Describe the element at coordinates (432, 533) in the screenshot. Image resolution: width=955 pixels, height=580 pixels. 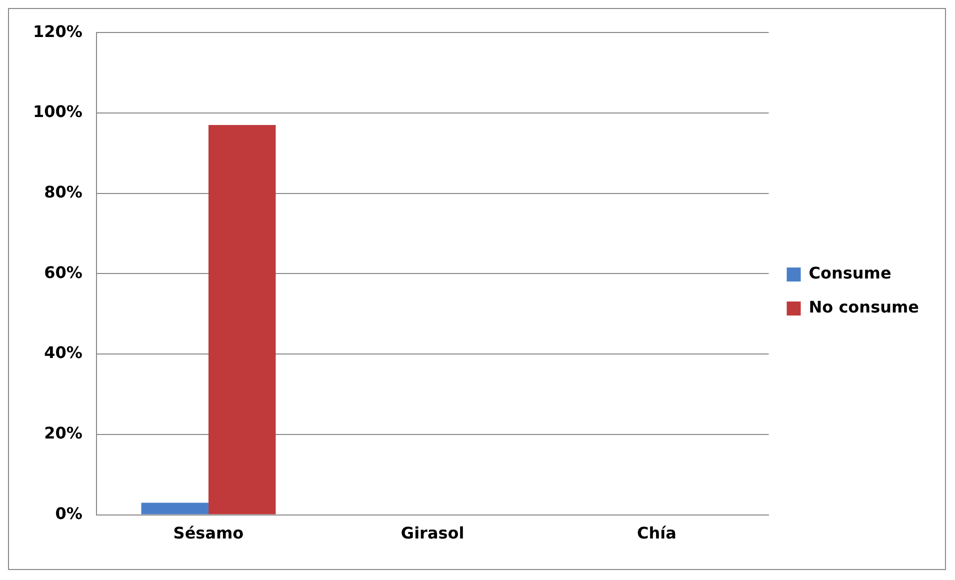
I see `x-tick-label: Girasol` at that location.